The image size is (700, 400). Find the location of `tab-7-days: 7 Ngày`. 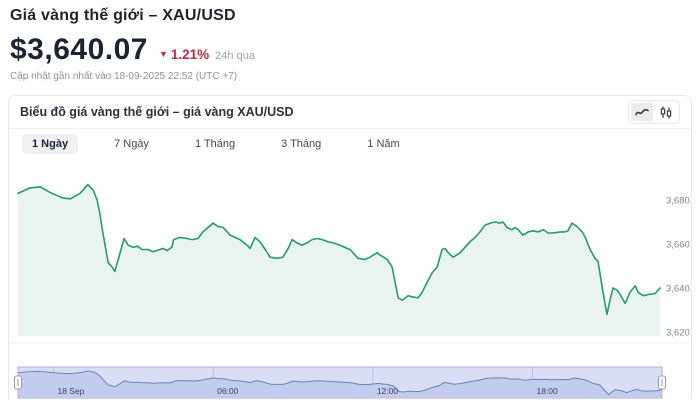

tab-7-days: 7 Ngày is located at coordinates (131, 144).